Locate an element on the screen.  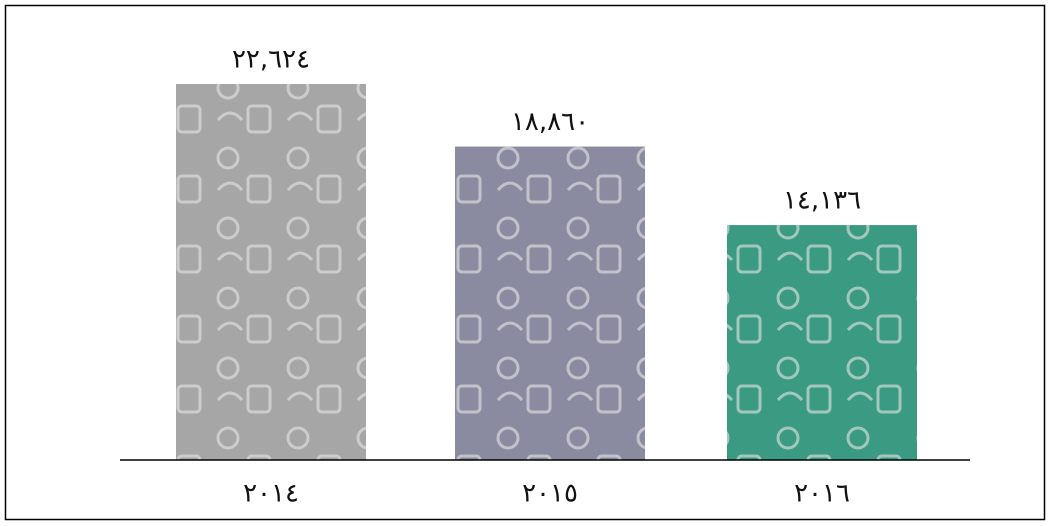
value-label: ١٨,٨٦٠ is located at coordinates (550, 122).